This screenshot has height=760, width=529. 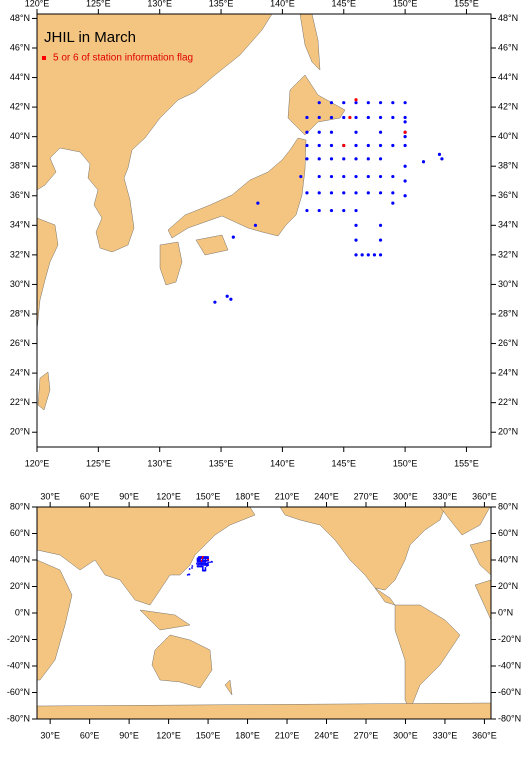 What do you see at coordinates (50, 496) in the screenshot?
I see `lon-tick-label: 30°E` at bounding box center [50, 496].